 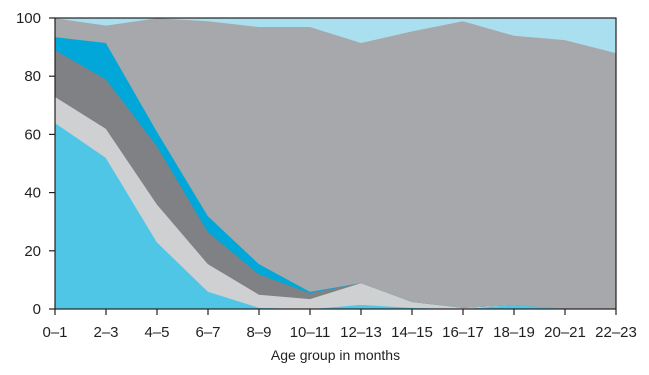 What do you see at coordinates (361, 332) in the screenshot?
I see `x-tick-label: 12–13` at bounding box center [361, 332].